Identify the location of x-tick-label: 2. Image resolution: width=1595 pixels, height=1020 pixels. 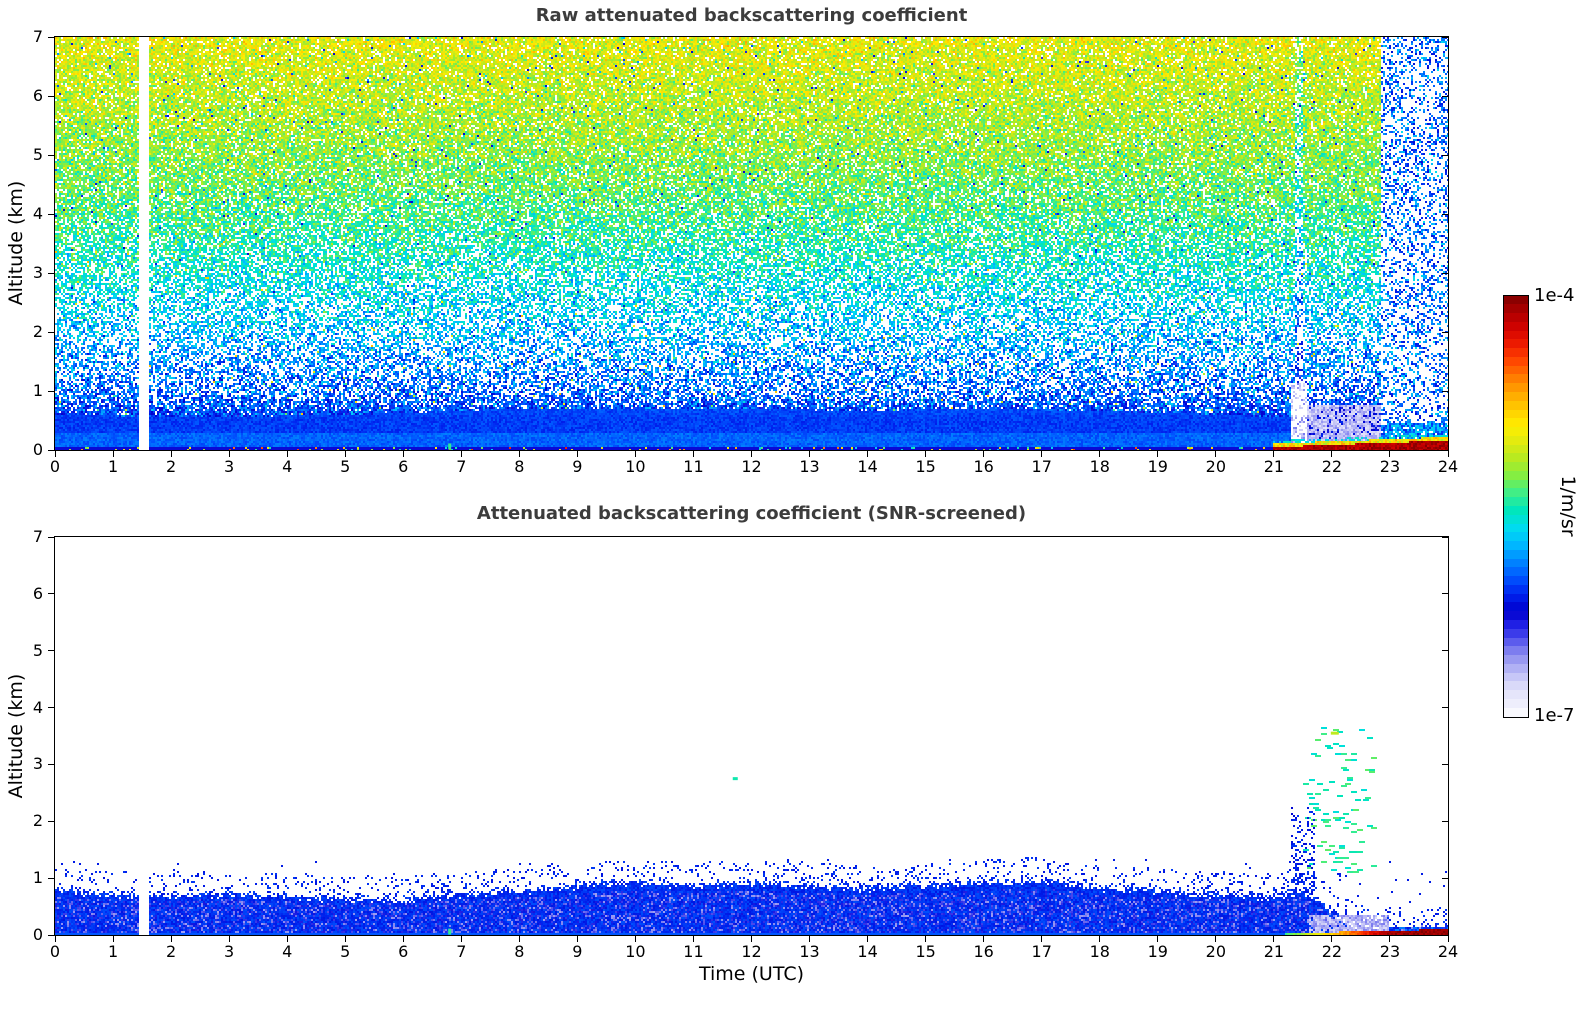
(171, 466).